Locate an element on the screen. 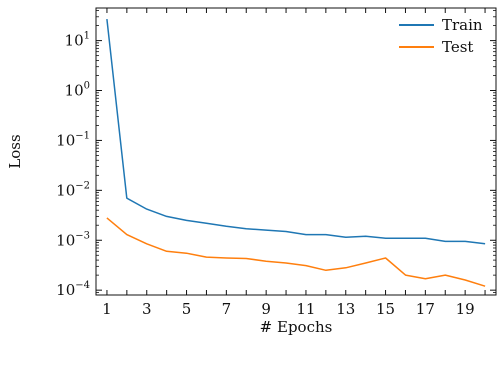 This screenshot has width=504, height=365. x-tick-label: 9 is located at coordinates (266, 309).